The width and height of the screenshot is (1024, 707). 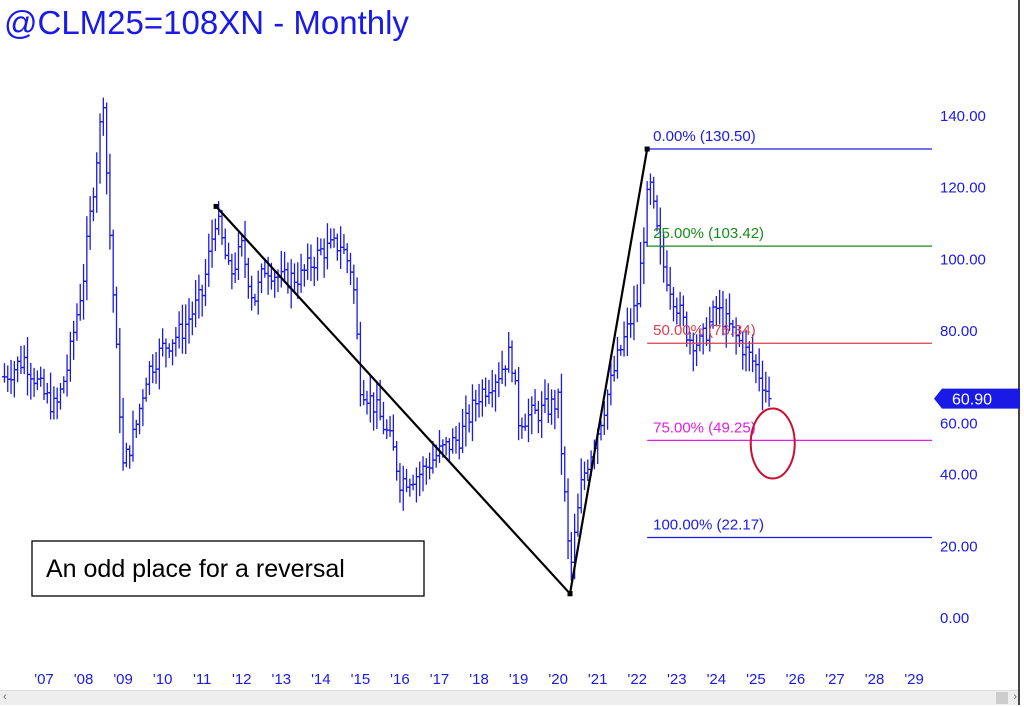 What do you see at coordinates (977, 398) in the screenshot?
I see `last-price-tag` at bounding box center [977, 398].